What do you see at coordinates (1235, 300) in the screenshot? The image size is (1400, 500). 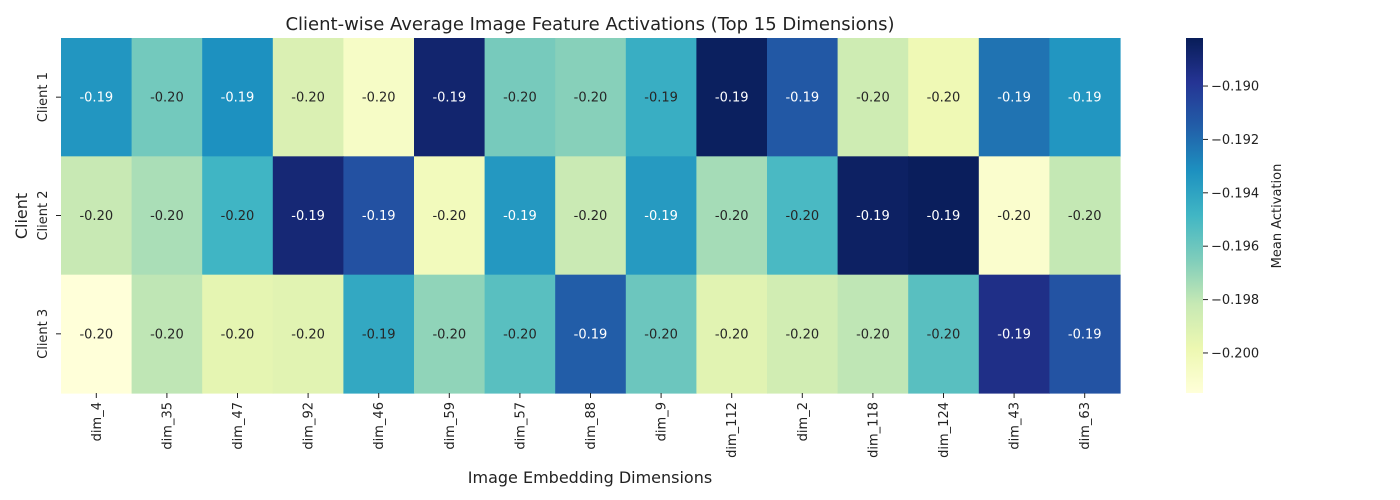 I see `colorbar-tick-label: −0.198` at bounding box center [1235, 300].